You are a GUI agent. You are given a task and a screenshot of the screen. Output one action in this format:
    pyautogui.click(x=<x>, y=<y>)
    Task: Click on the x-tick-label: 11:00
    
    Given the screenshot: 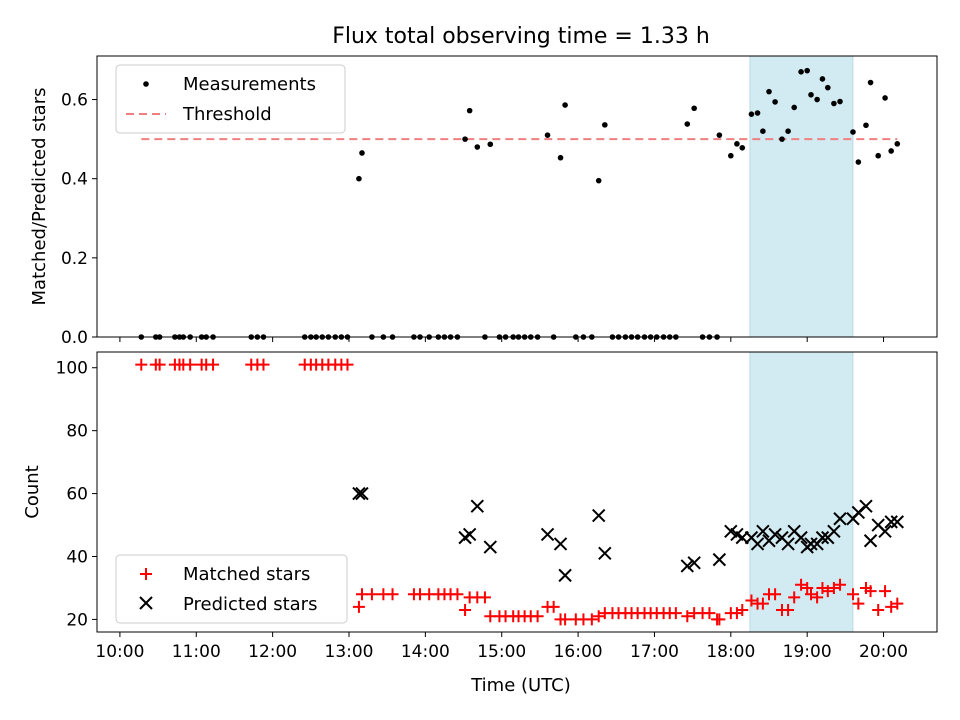 What is the action you would take?
    pyautogui.click(x=196, y=652)
    